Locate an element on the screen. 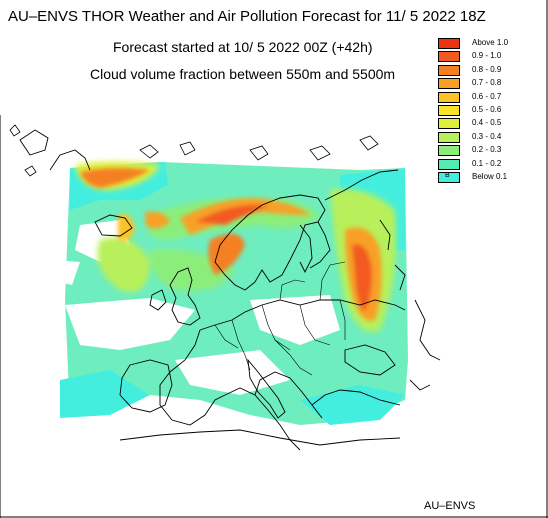  legend-row: 0.8 - 0.9 is located at coordinates (490, 70).